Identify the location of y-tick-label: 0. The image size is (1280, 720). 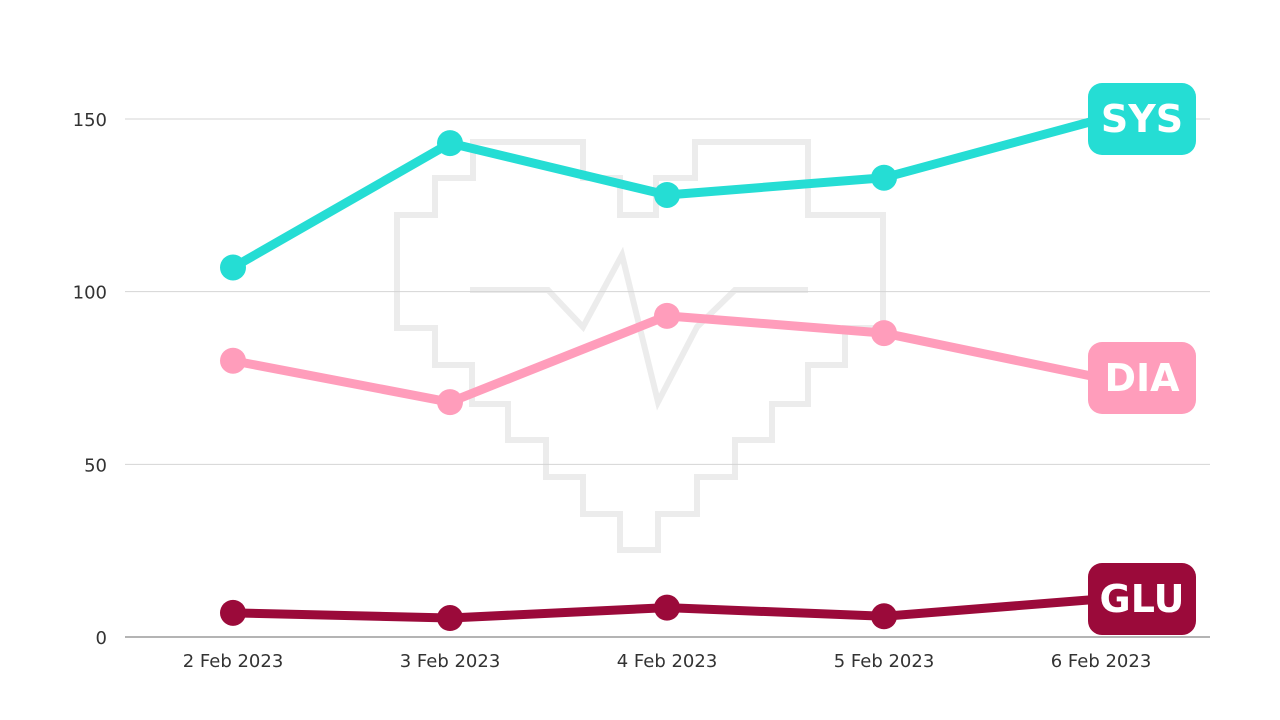
(101, 638).